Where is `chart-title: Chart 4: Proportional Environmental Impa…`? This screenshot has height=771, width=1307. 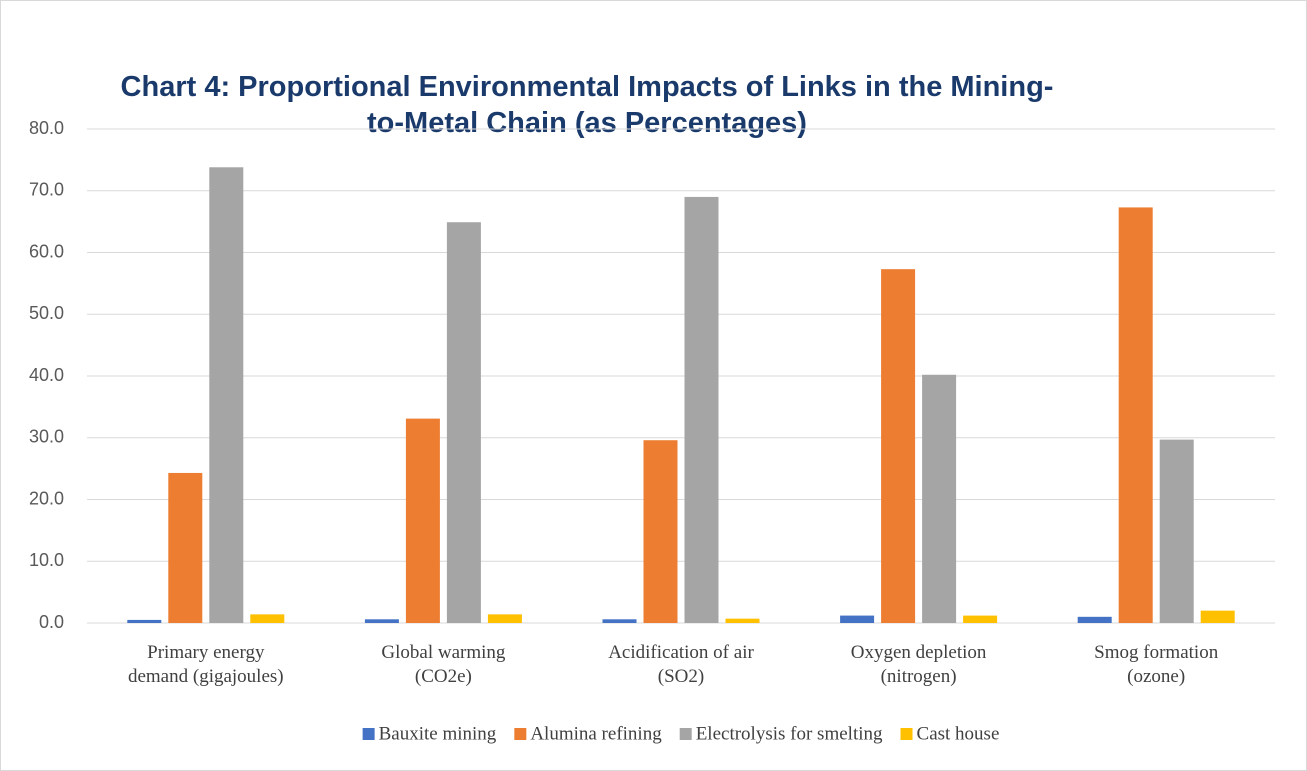 chart-title: Chart 4: Proportional Environmental Impa… is located at coordinates (587, 105).